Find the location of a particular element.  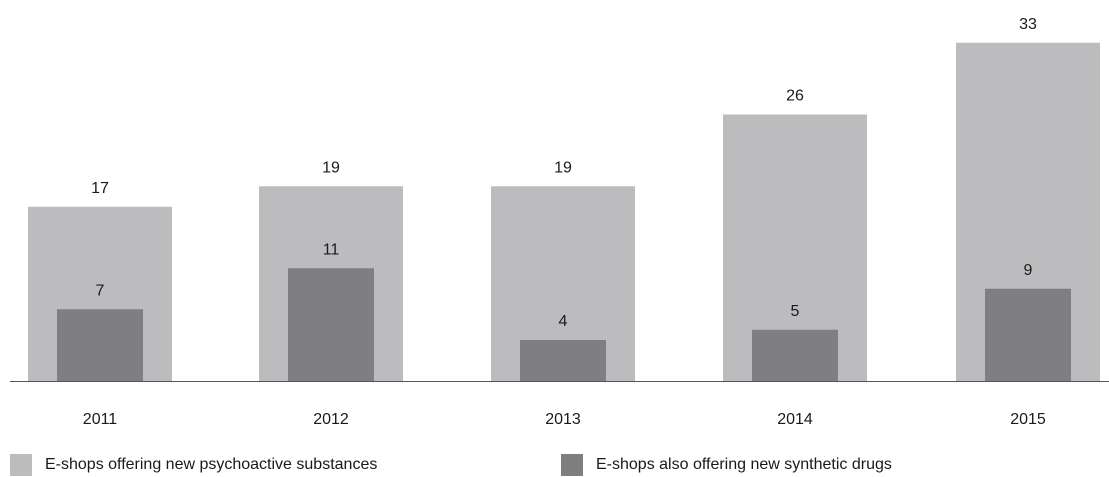

x-tick-label-2015: 2015 is located at coordinates (1028, 419).